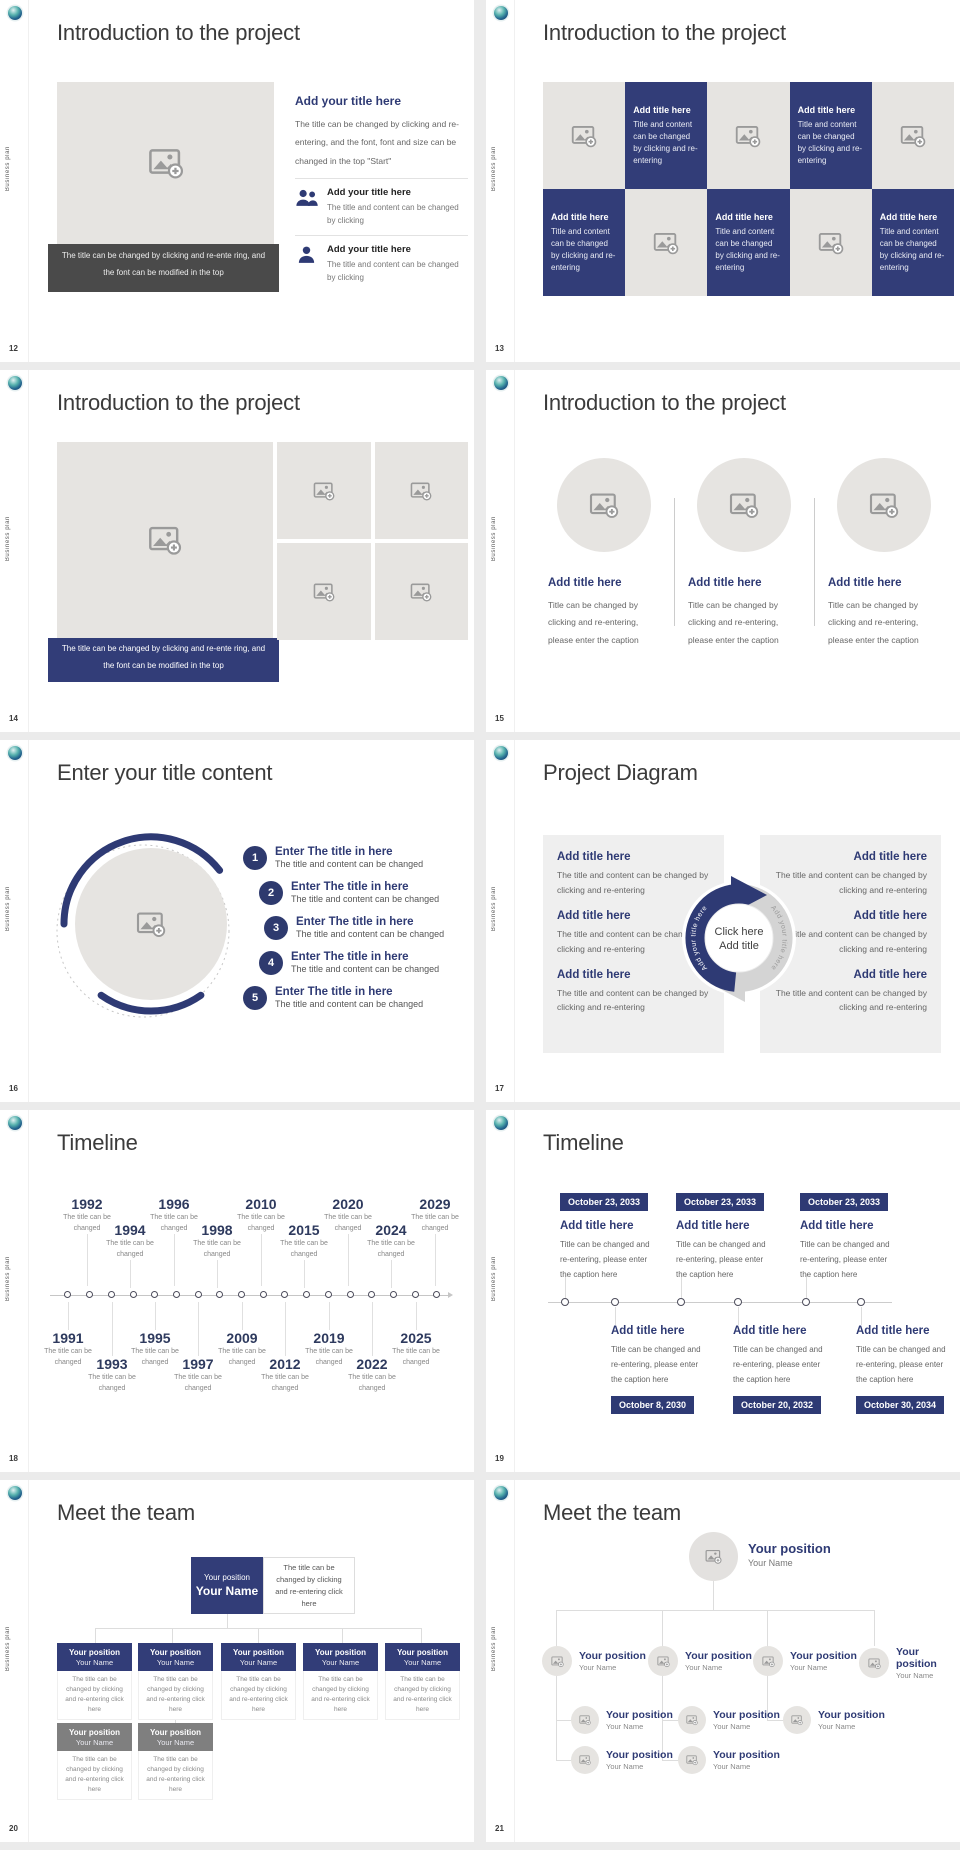  I want to click on column-heading: Add title here, so click(585, 583).